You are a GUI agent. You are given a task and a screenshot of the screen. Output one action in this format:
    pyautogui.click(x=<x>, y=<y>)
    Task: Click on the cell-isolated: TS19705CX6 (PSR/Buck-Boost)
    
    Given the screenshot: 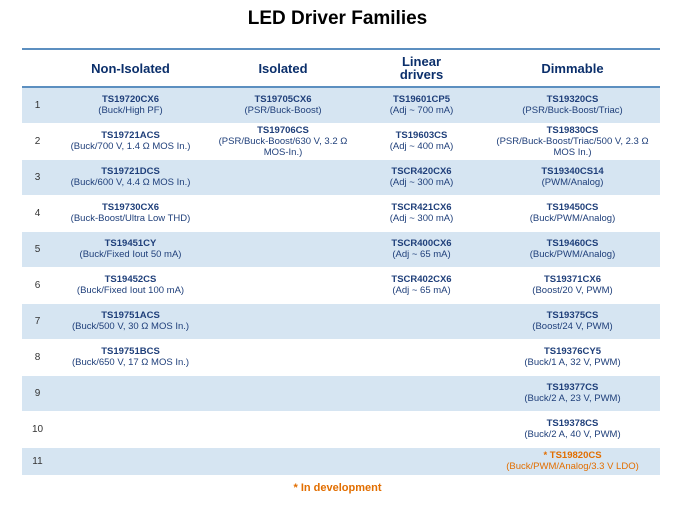 What is the action you would take?
    pyautogui.click(x=283, y=105)
    